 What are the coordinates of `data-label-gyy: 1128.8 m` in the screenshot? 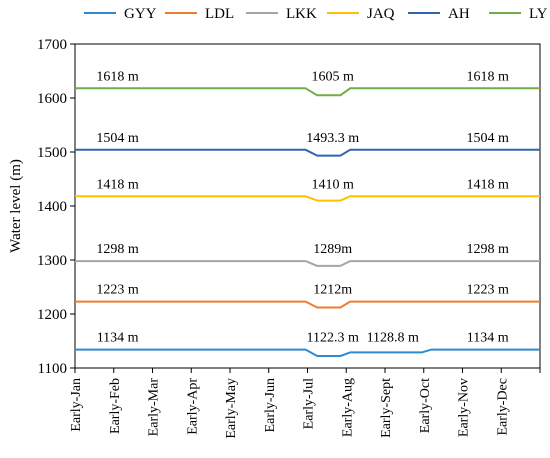 It's located at (393, 338).